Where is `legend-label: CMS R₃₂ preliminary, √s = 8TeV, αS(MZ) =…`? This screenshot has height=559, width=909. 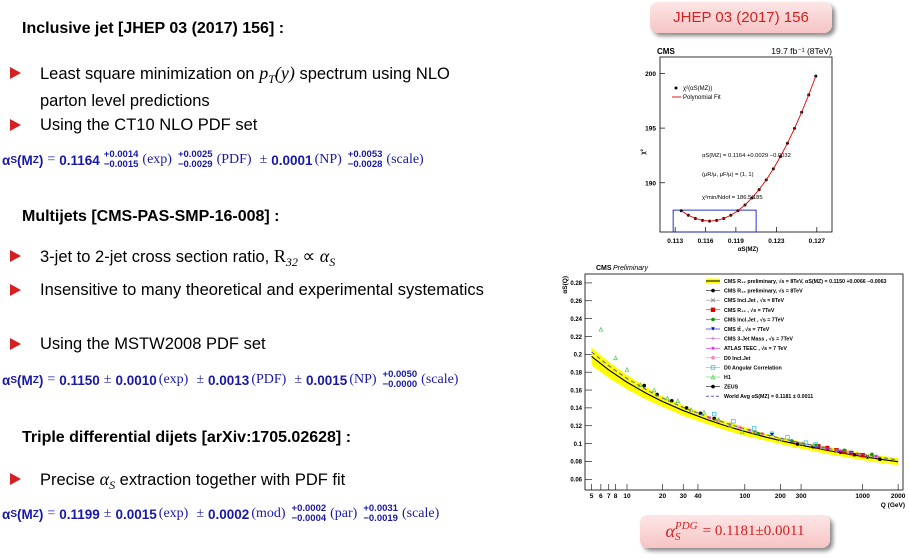
legend-label: CMS R₃₂ preliminary, √s = 8TeV, αS(MZ) =… is located at coordinates (805, 281).